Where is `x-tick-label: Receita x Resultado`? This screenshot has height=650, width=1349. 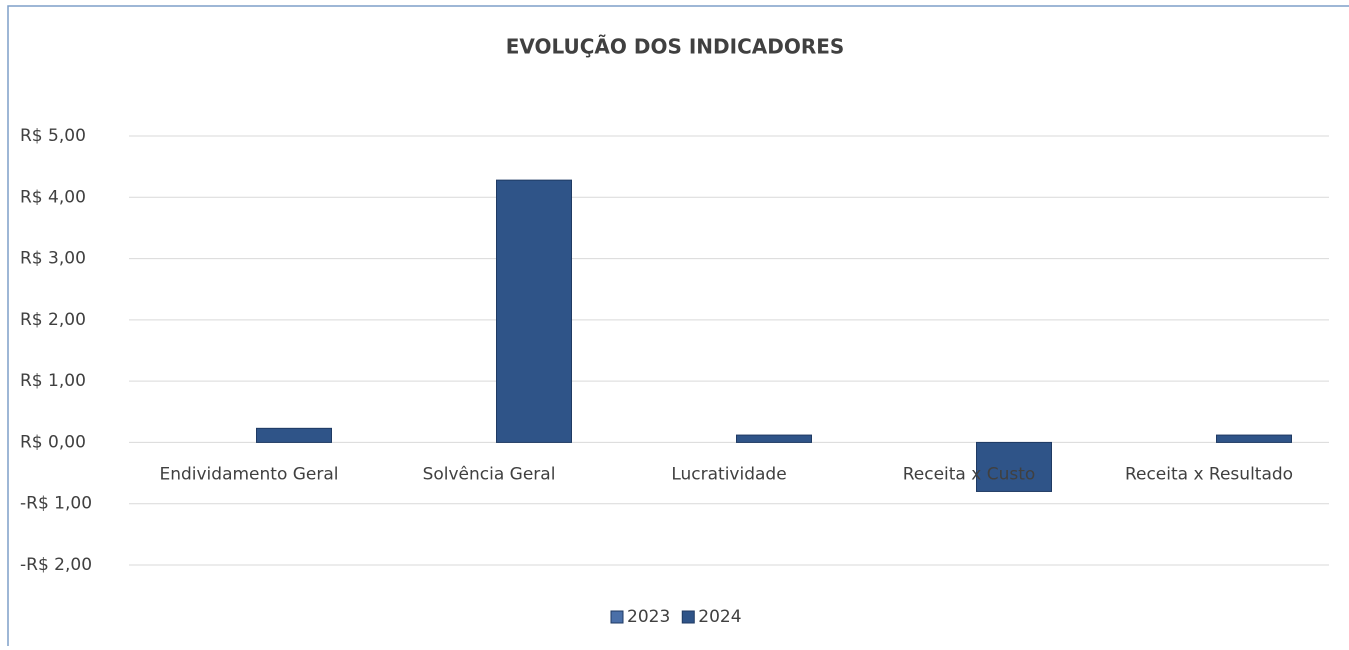
x-tick-label: Receita x Resultado is located at coordinates (1209, 474).